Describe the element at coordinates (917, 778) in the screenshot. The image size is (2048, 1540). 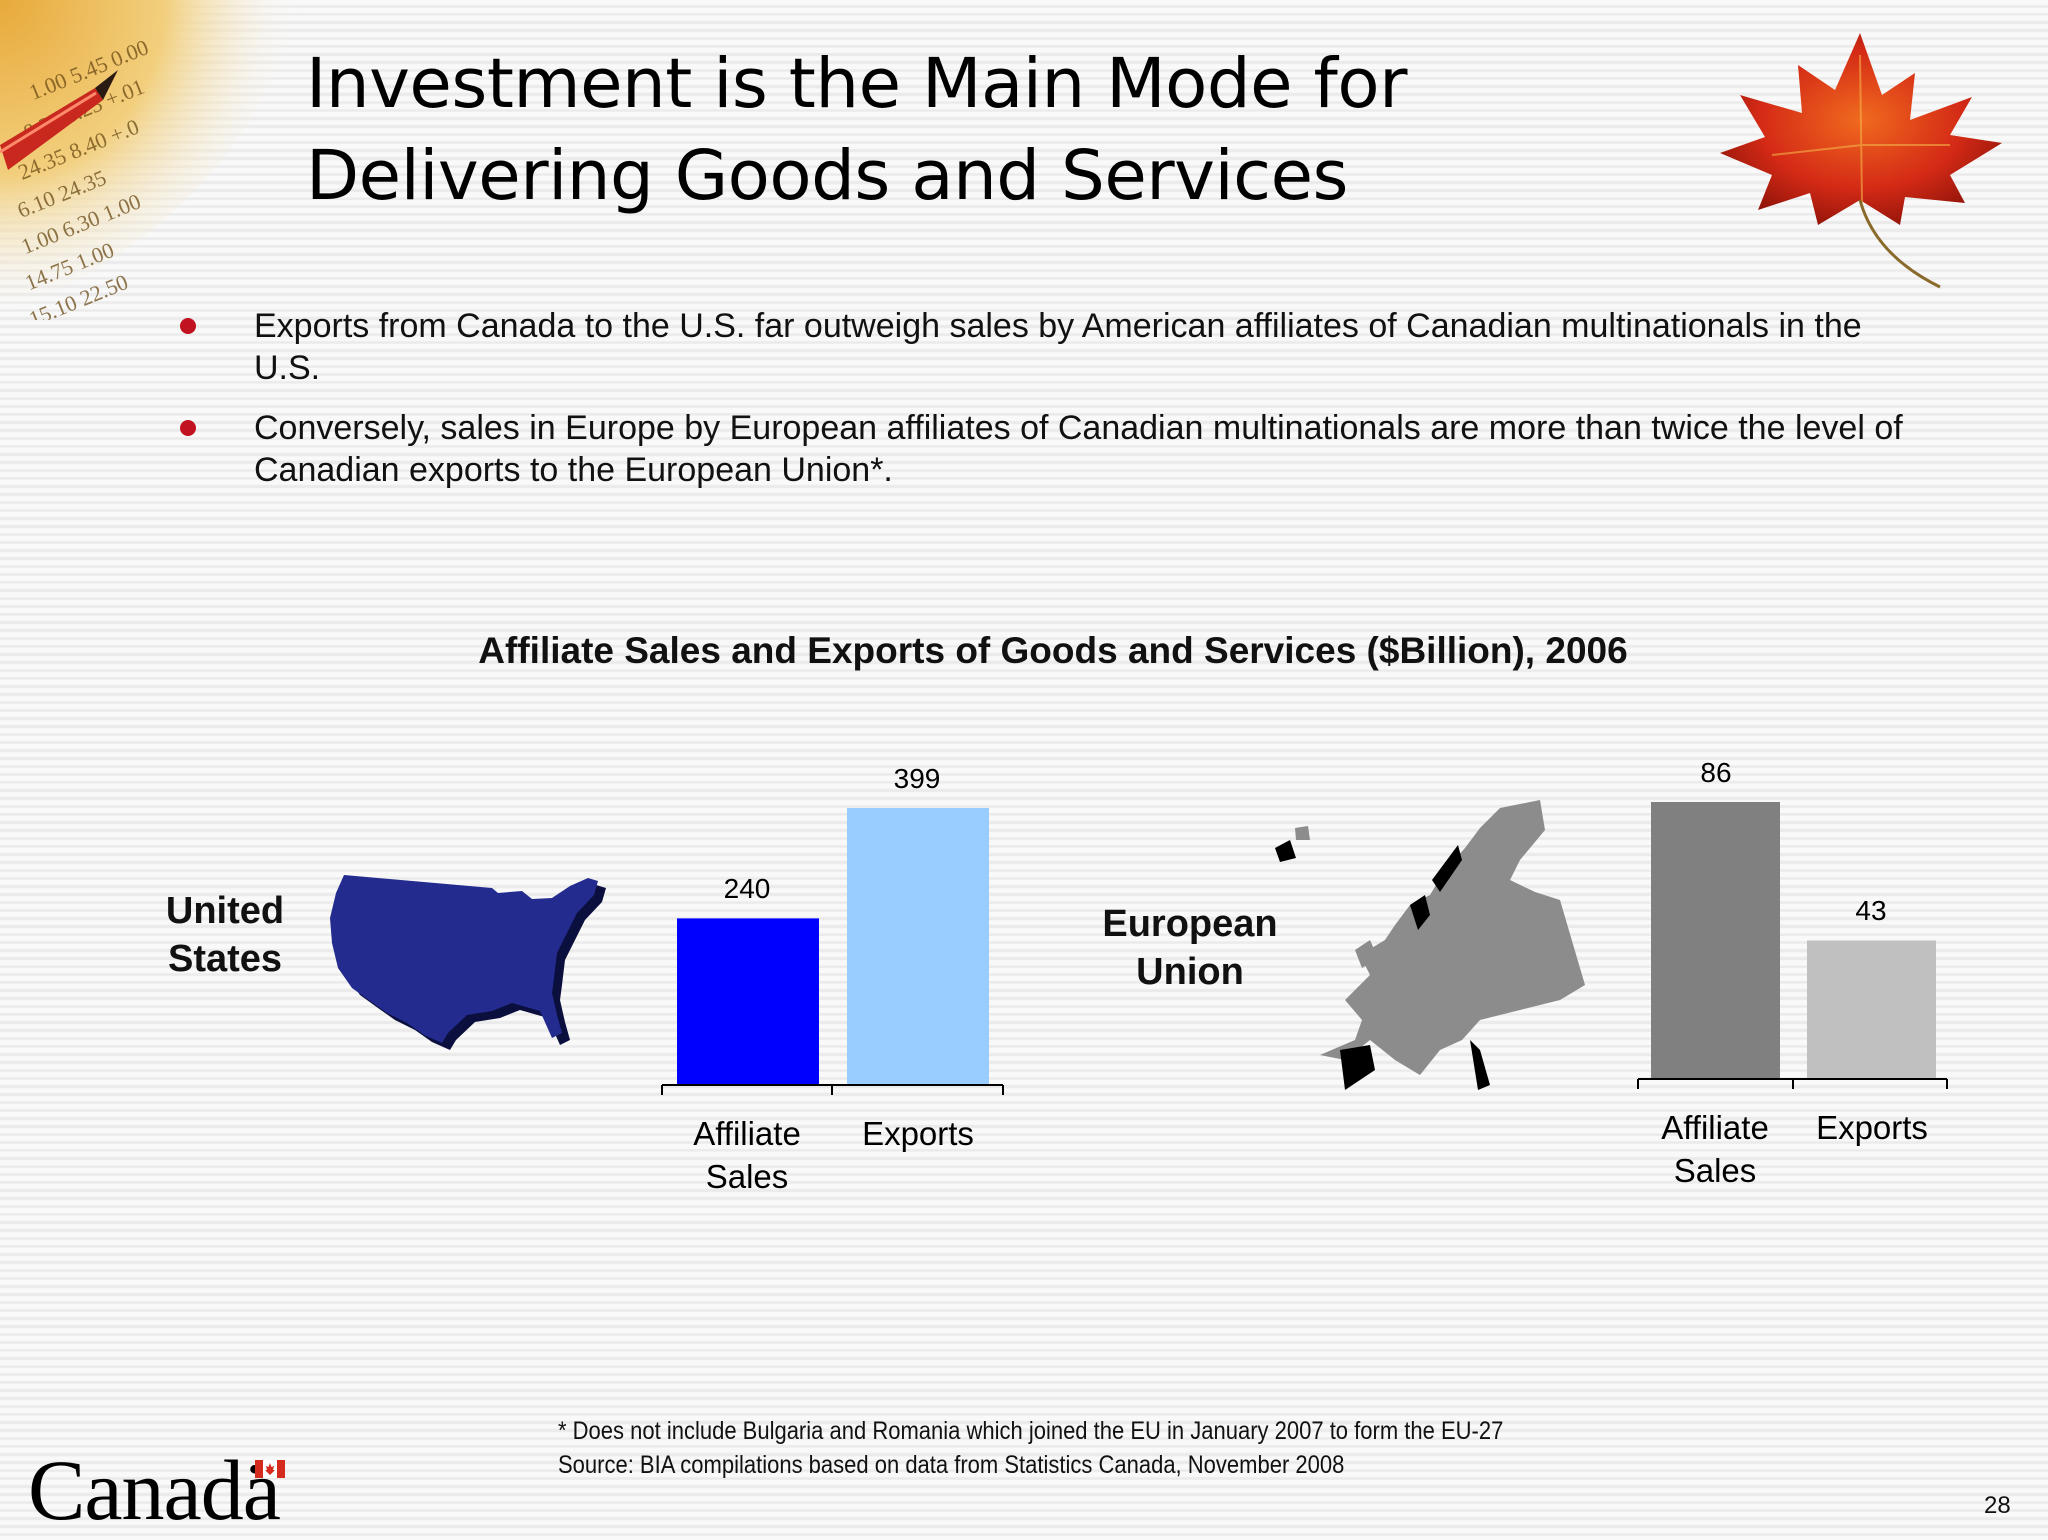
I see `data-label: 399` at that location.